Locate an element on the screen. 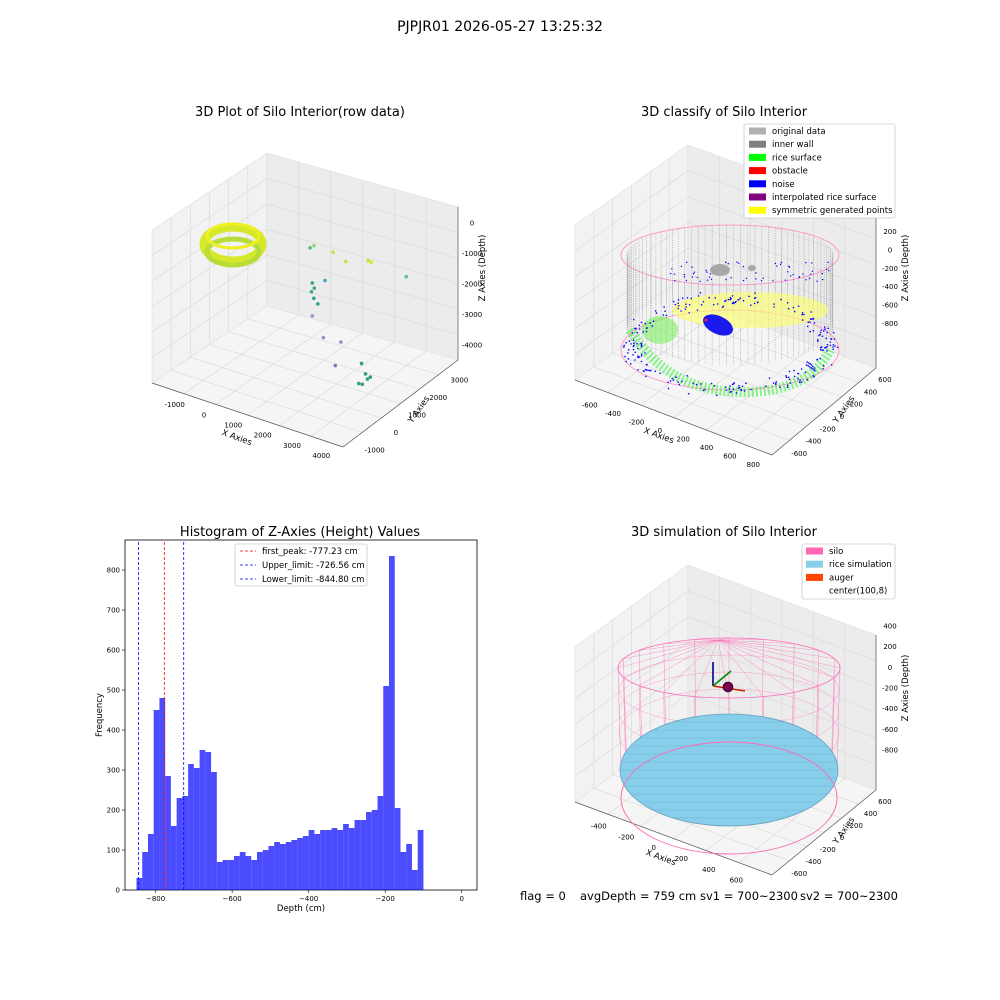 The width and height of the screenshot is (1000, 1000). p1-y-tick-label: 0 is located at coordinates (396, 433).